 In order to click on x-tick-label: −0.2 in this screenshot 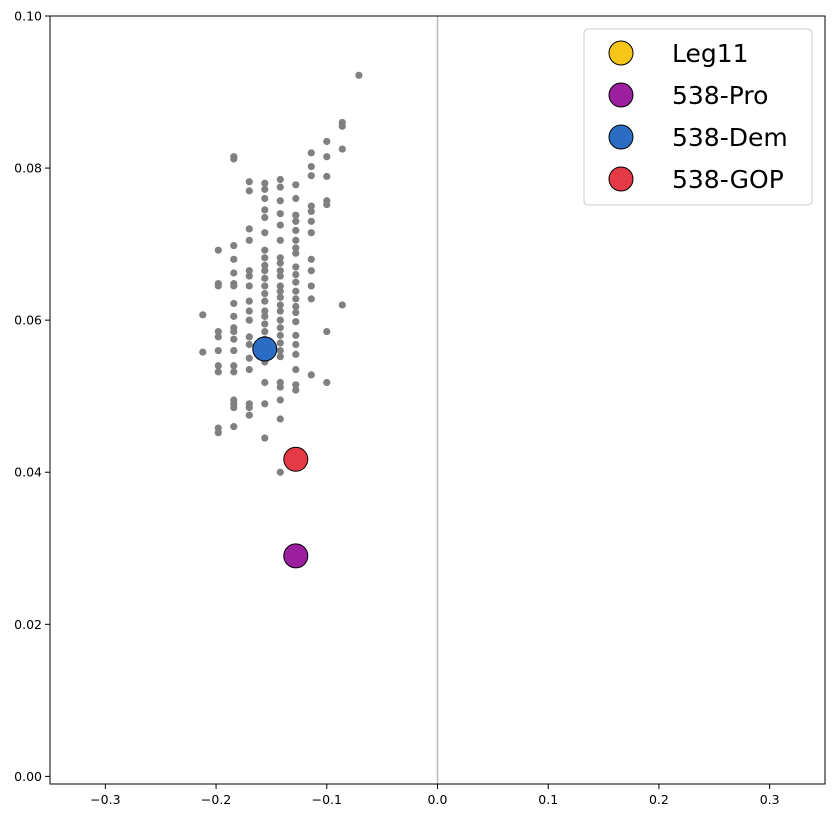, I will do `click(216, 799)`.